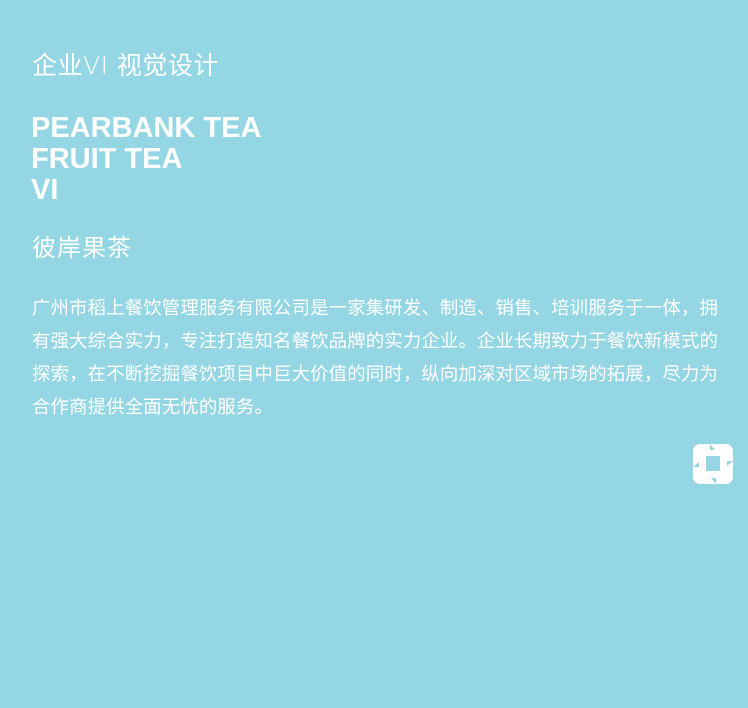  I want to click on brand-chinese-name: 彼岸果茶, so click(82, 248).